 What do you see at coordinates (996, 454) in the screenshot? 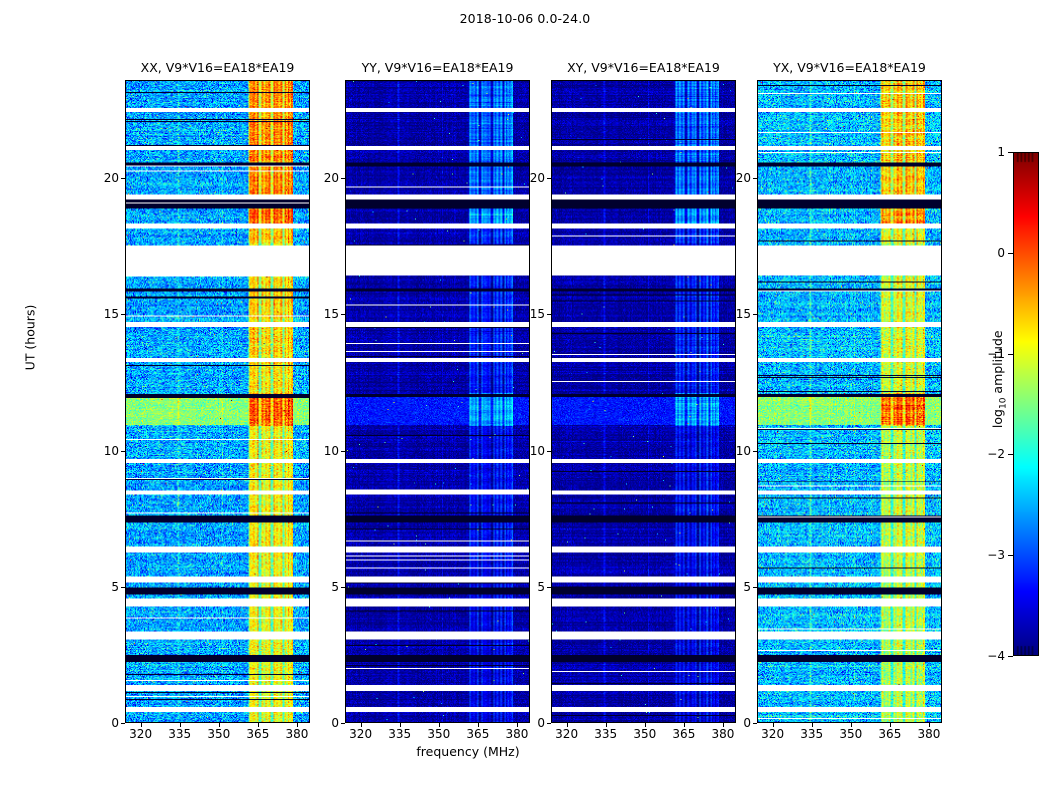
I see `colorbar-tick-label: −2` at bounding box center [996, 454].